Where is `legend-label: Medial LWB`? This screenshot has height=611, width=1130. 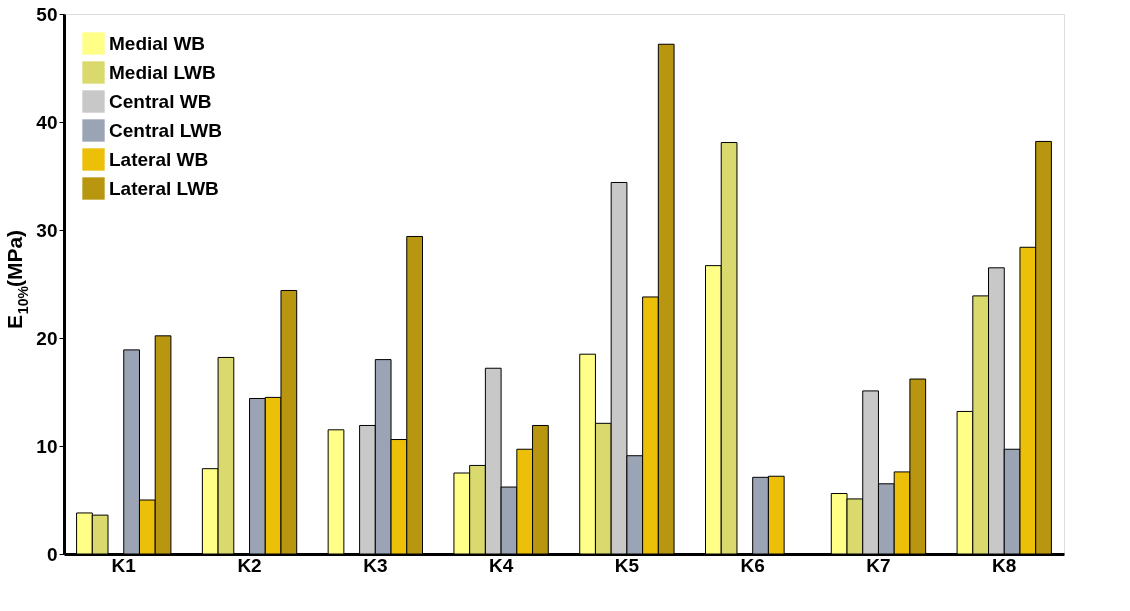 legend-label: Medial LWB is located at coordinates (162, 72).